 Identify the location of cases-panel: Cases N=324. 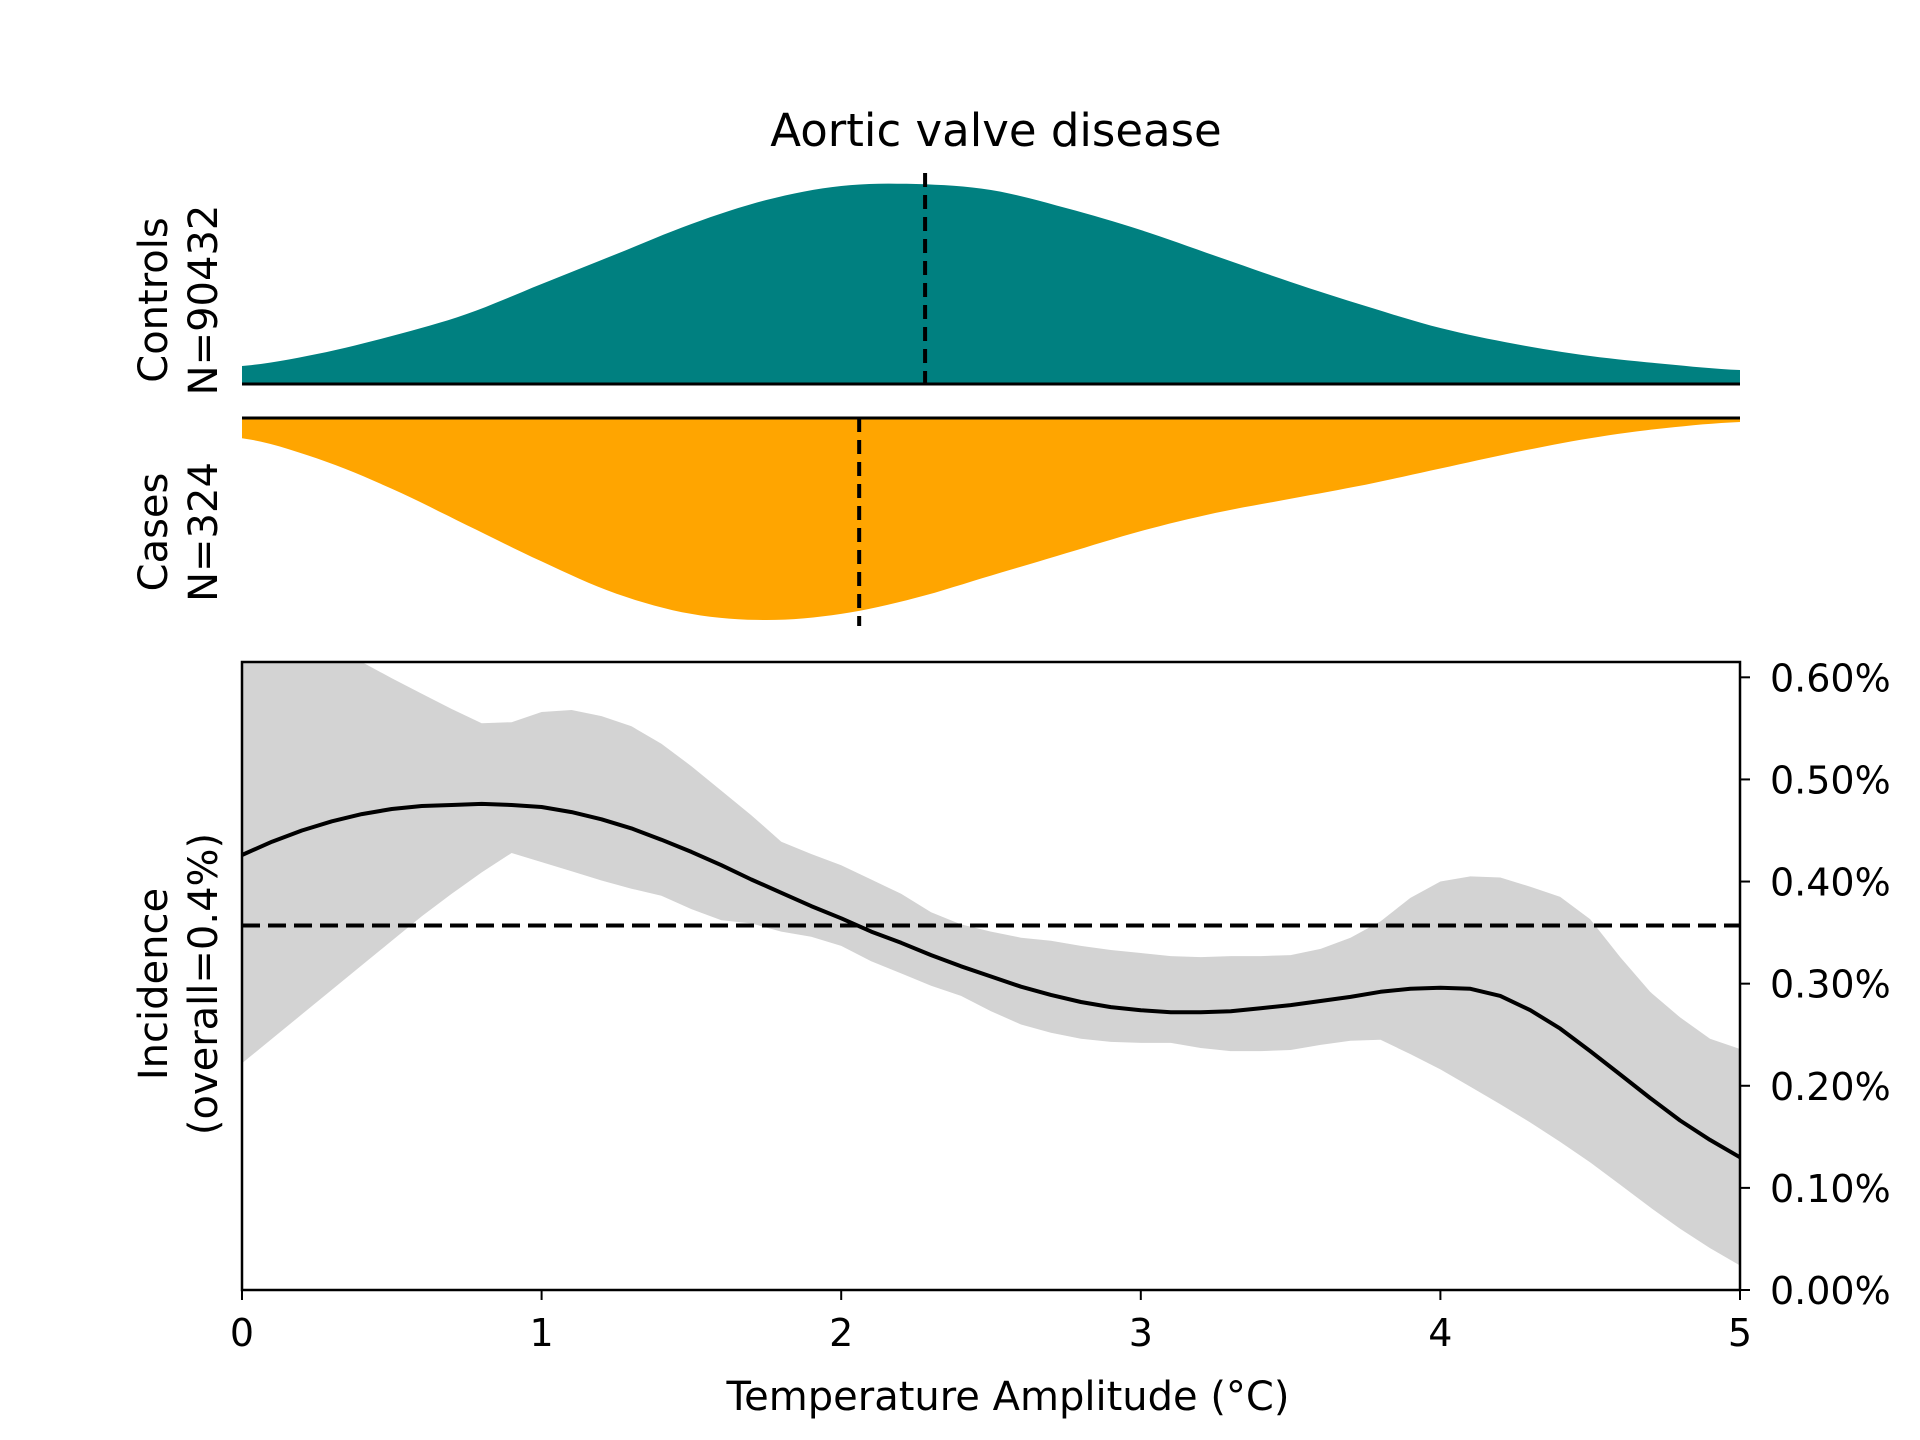
(935, 521).